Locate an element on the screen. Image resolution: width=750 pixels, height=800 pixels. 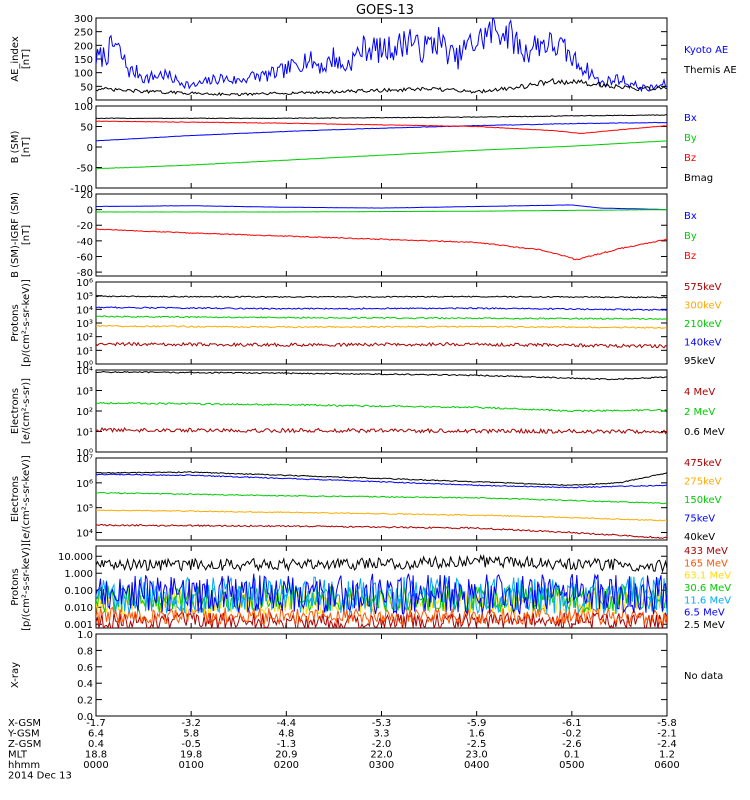
y-axis-label: B (SM) [nT] is located at coordinates (21, 146).